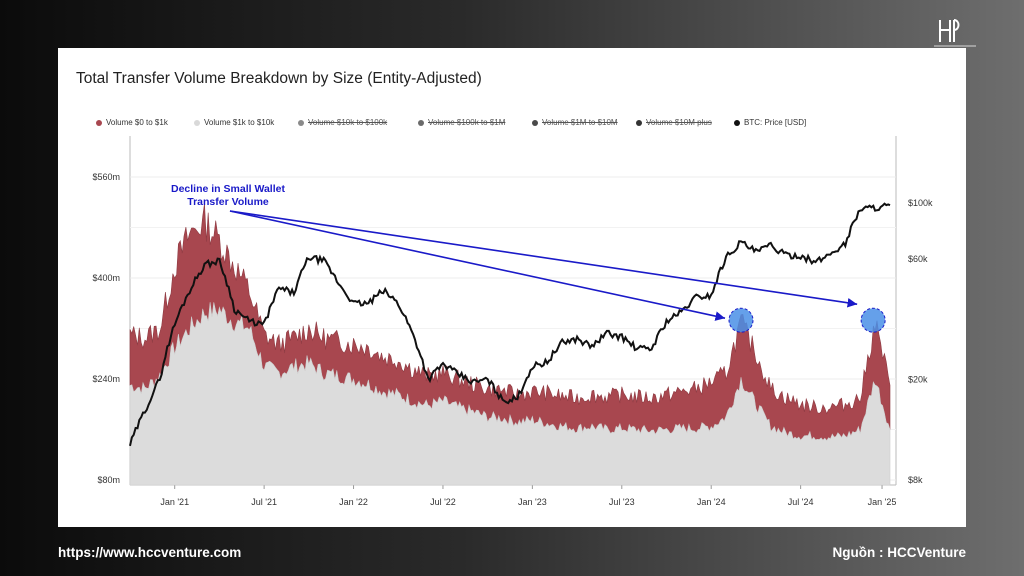  Describe the element at coordinates (775, 122) in the screenshot. I see `legend-label: BTC: Price [USD]` at that location.